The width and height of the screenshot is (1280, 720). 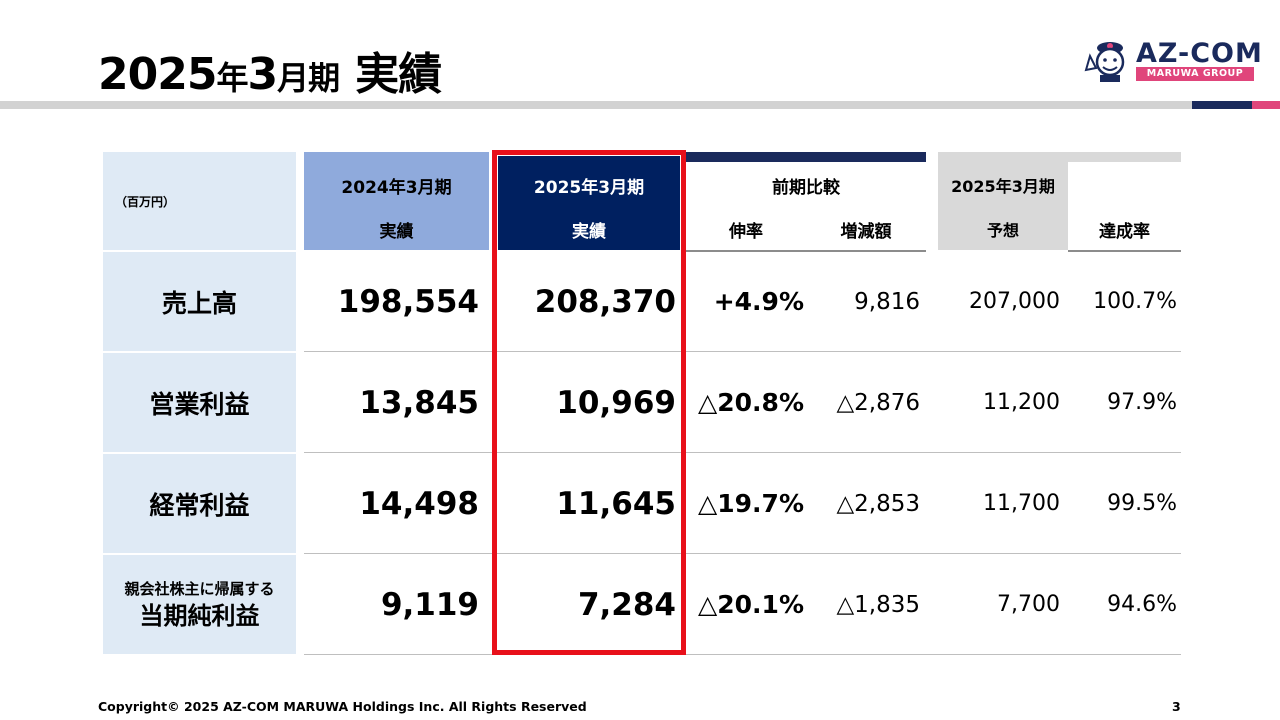 What do you see at coordinates (1135, 301) in the screenshot?
I see `sales-achievement: 100.7%` at bounding box center [1135, 301].